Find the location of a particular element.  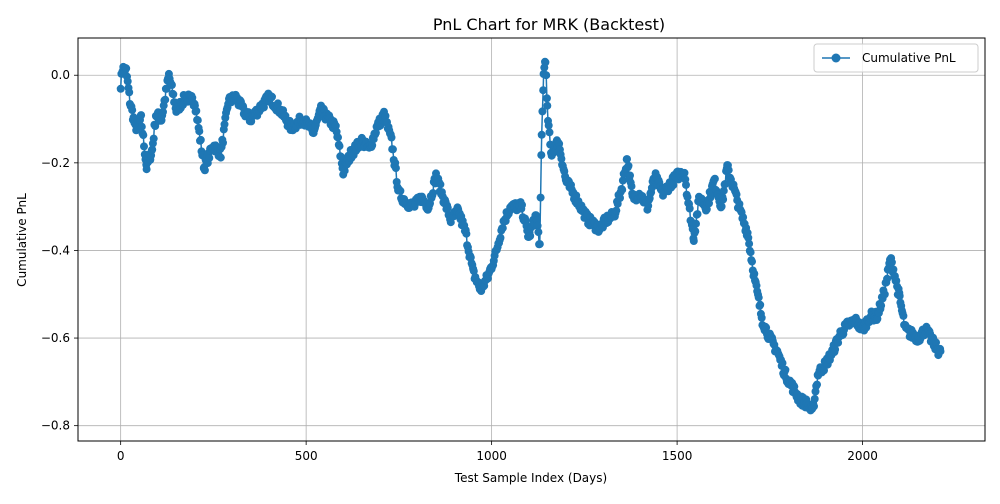

legend: Cumulative PnL is located at coordinates (896, 58).